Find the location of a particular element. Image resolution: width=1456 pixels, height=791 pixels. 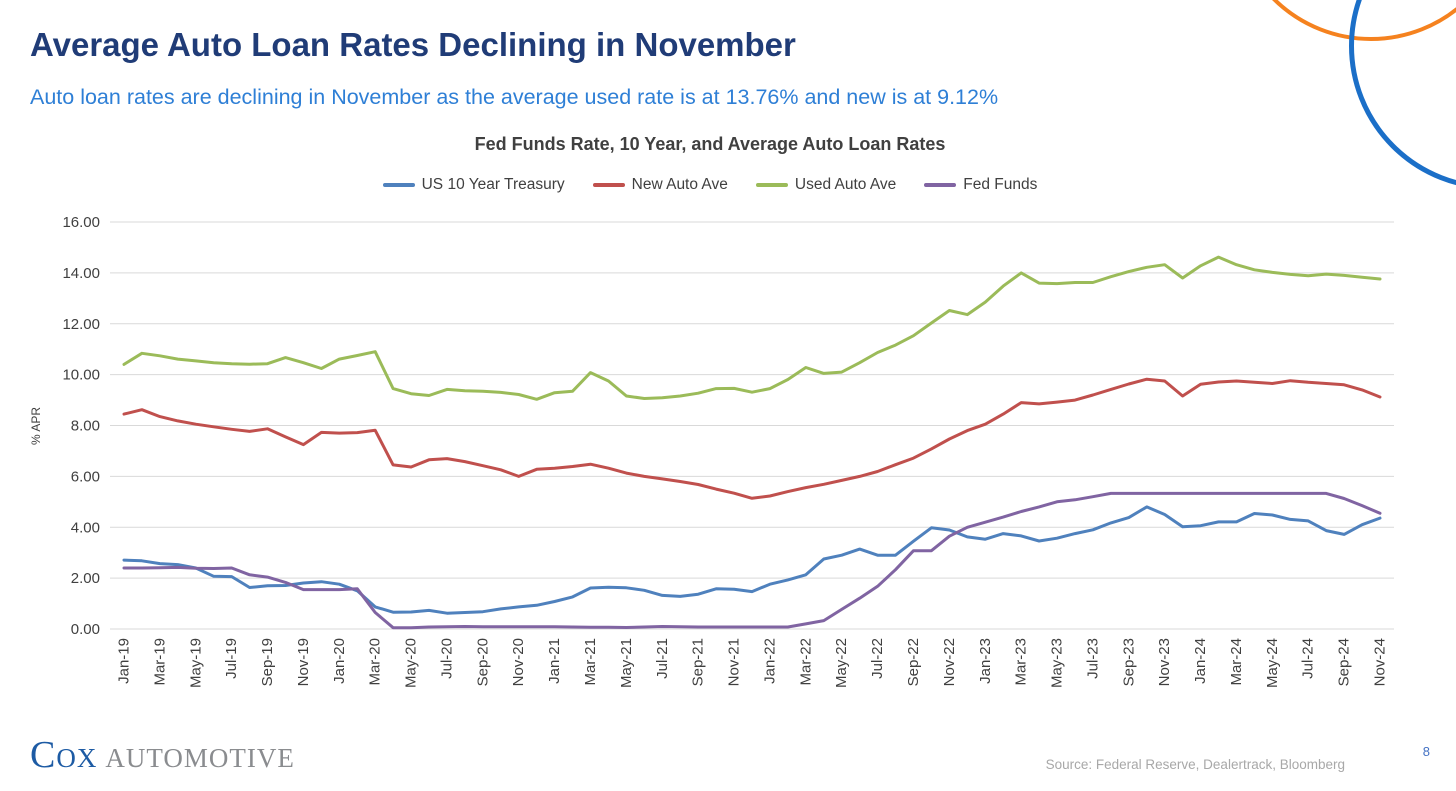

x-axis-tick-label: Jul-24 is located at coordinates (1308, 658).